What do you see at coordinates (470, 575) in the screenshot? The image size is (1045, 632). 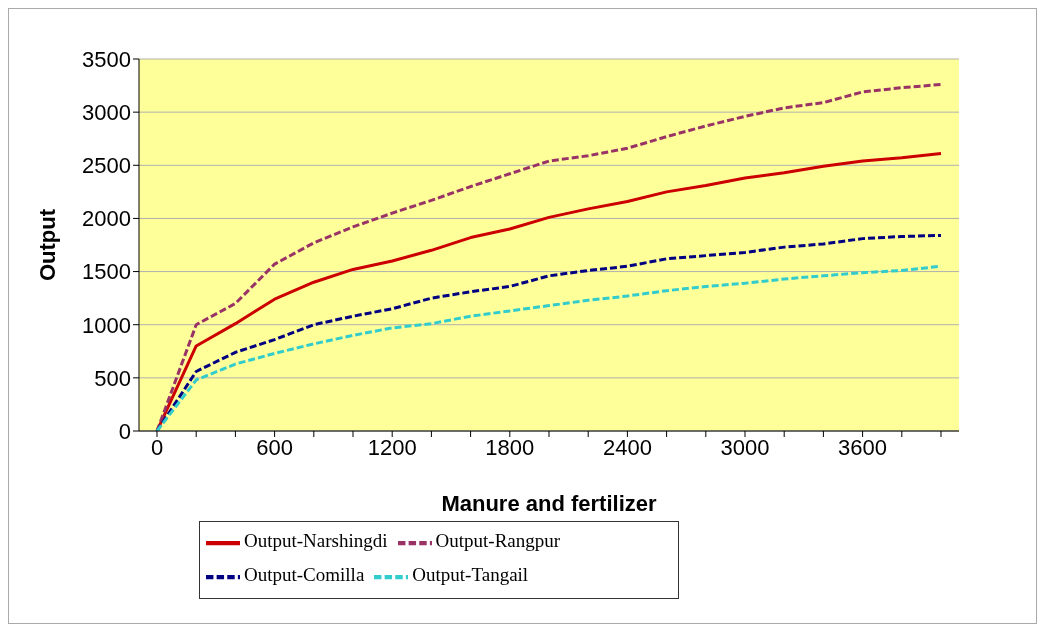 I see `legend-label: Output-Tangail` at bounding box center [470, 575].